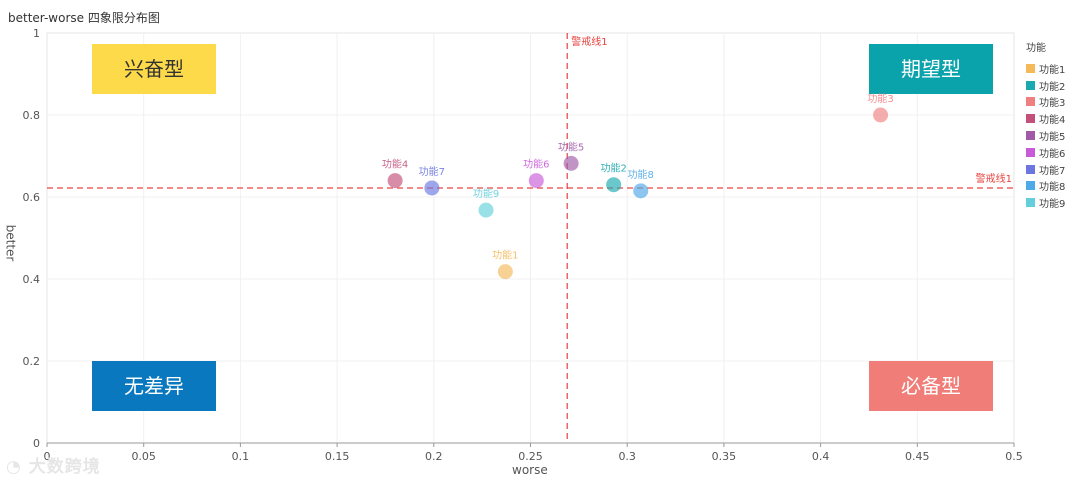  What do you see at coordinates (880, 98) in the screenshot?
I see `data-label: 功能3` at bounding box center [880, 98].